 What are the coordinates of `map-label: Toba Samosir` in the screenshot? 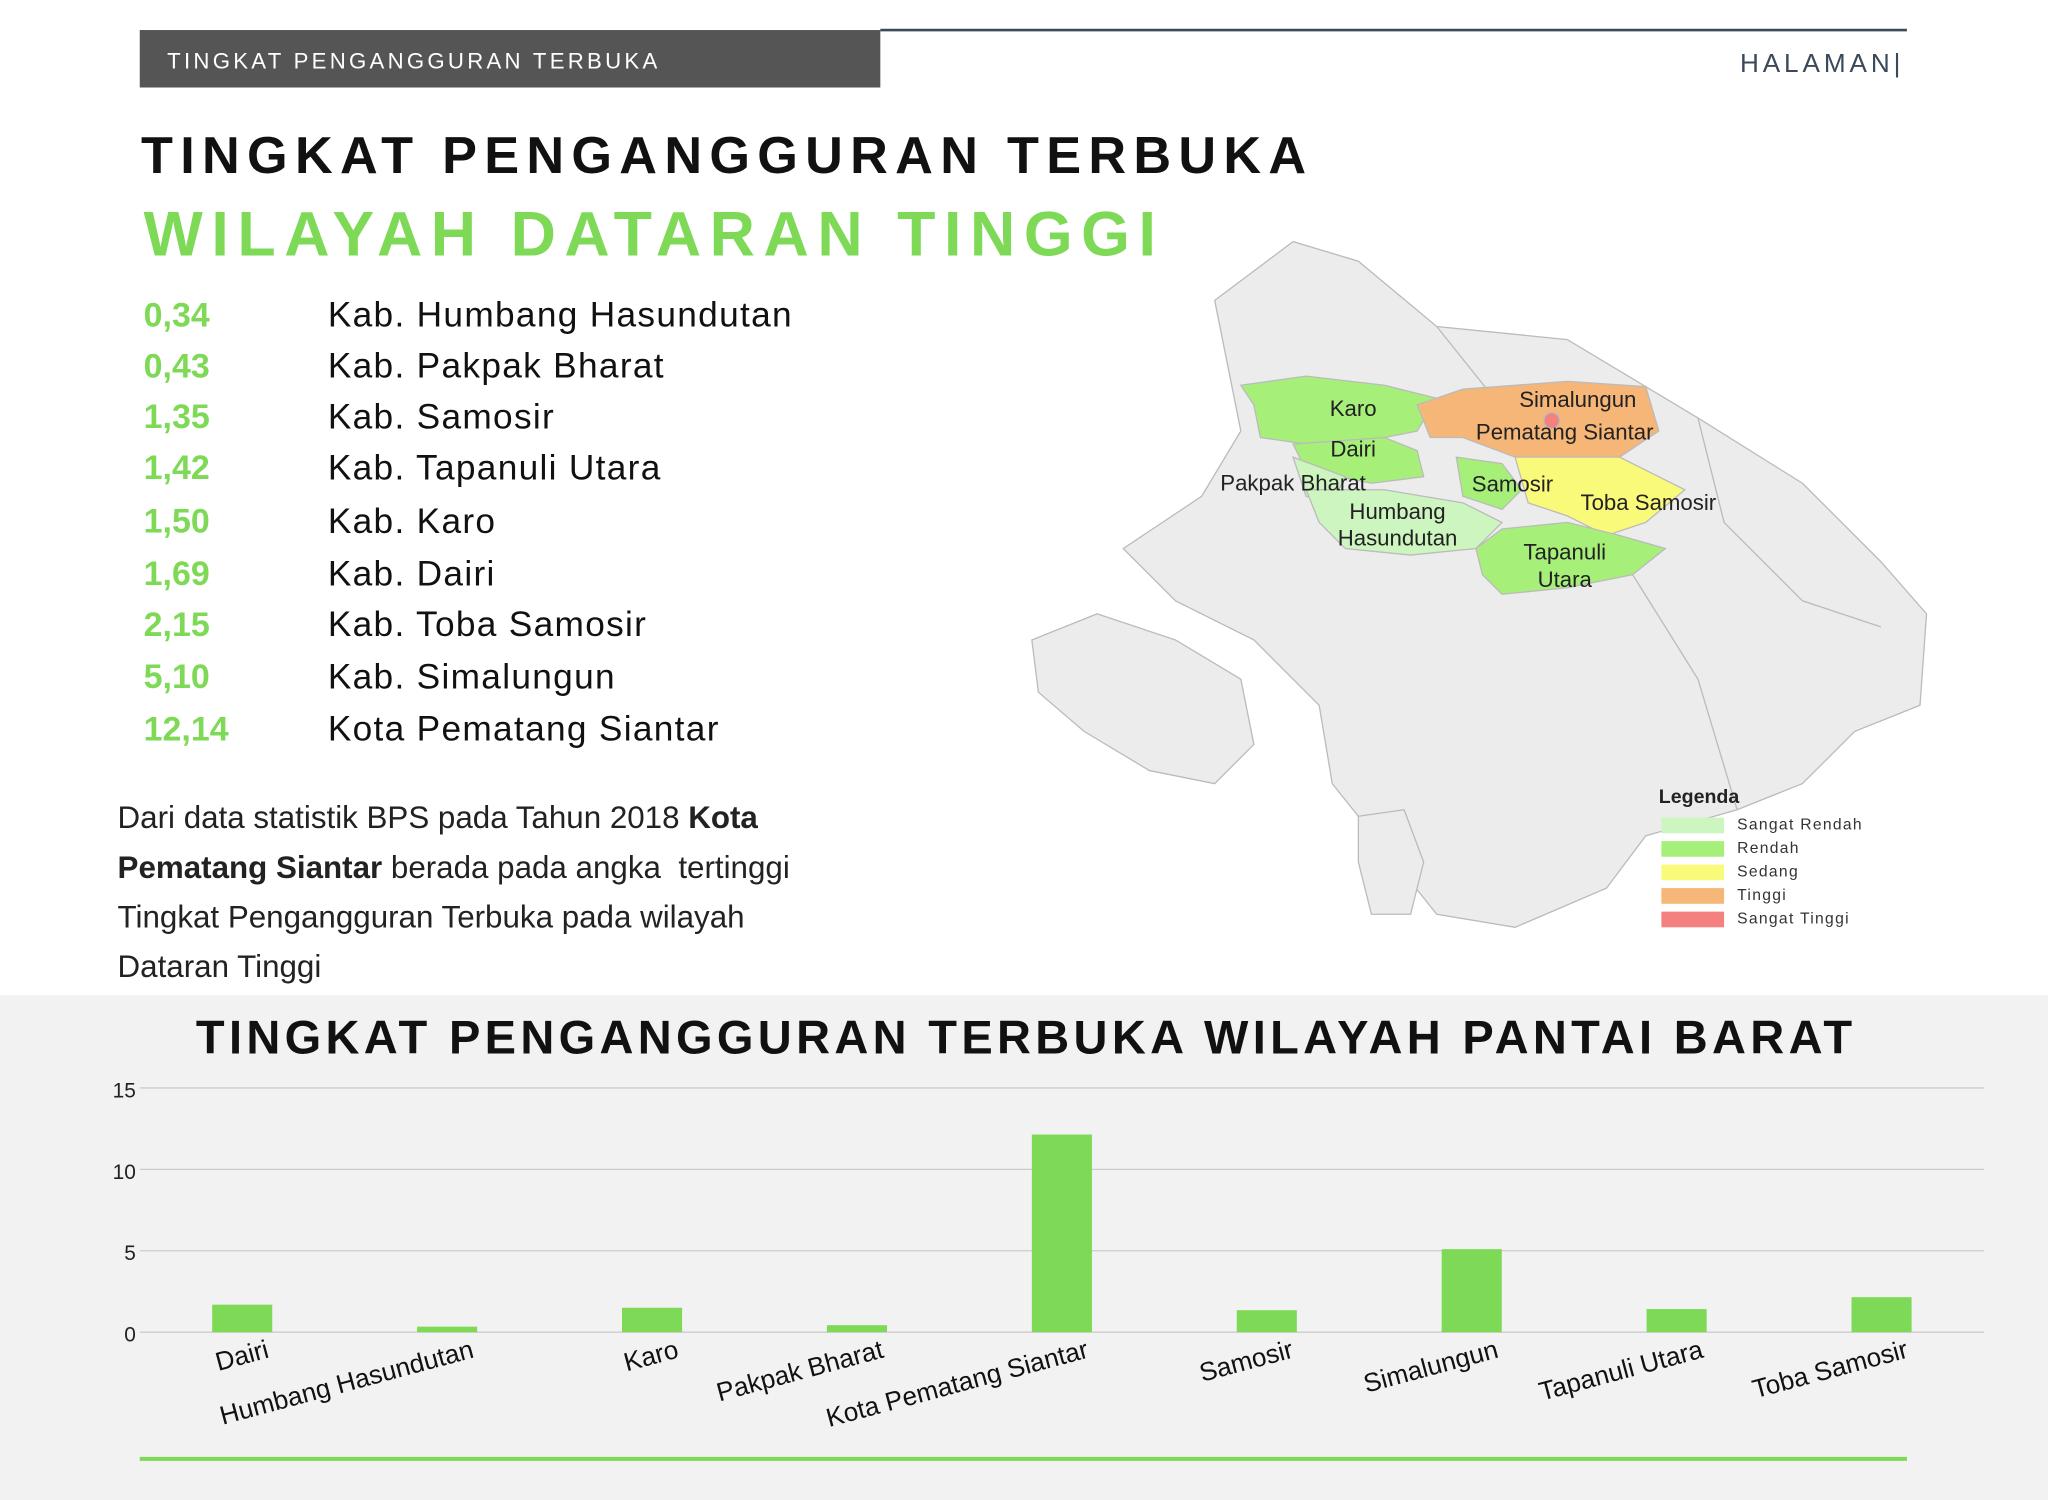 It's located at (1648, 502).